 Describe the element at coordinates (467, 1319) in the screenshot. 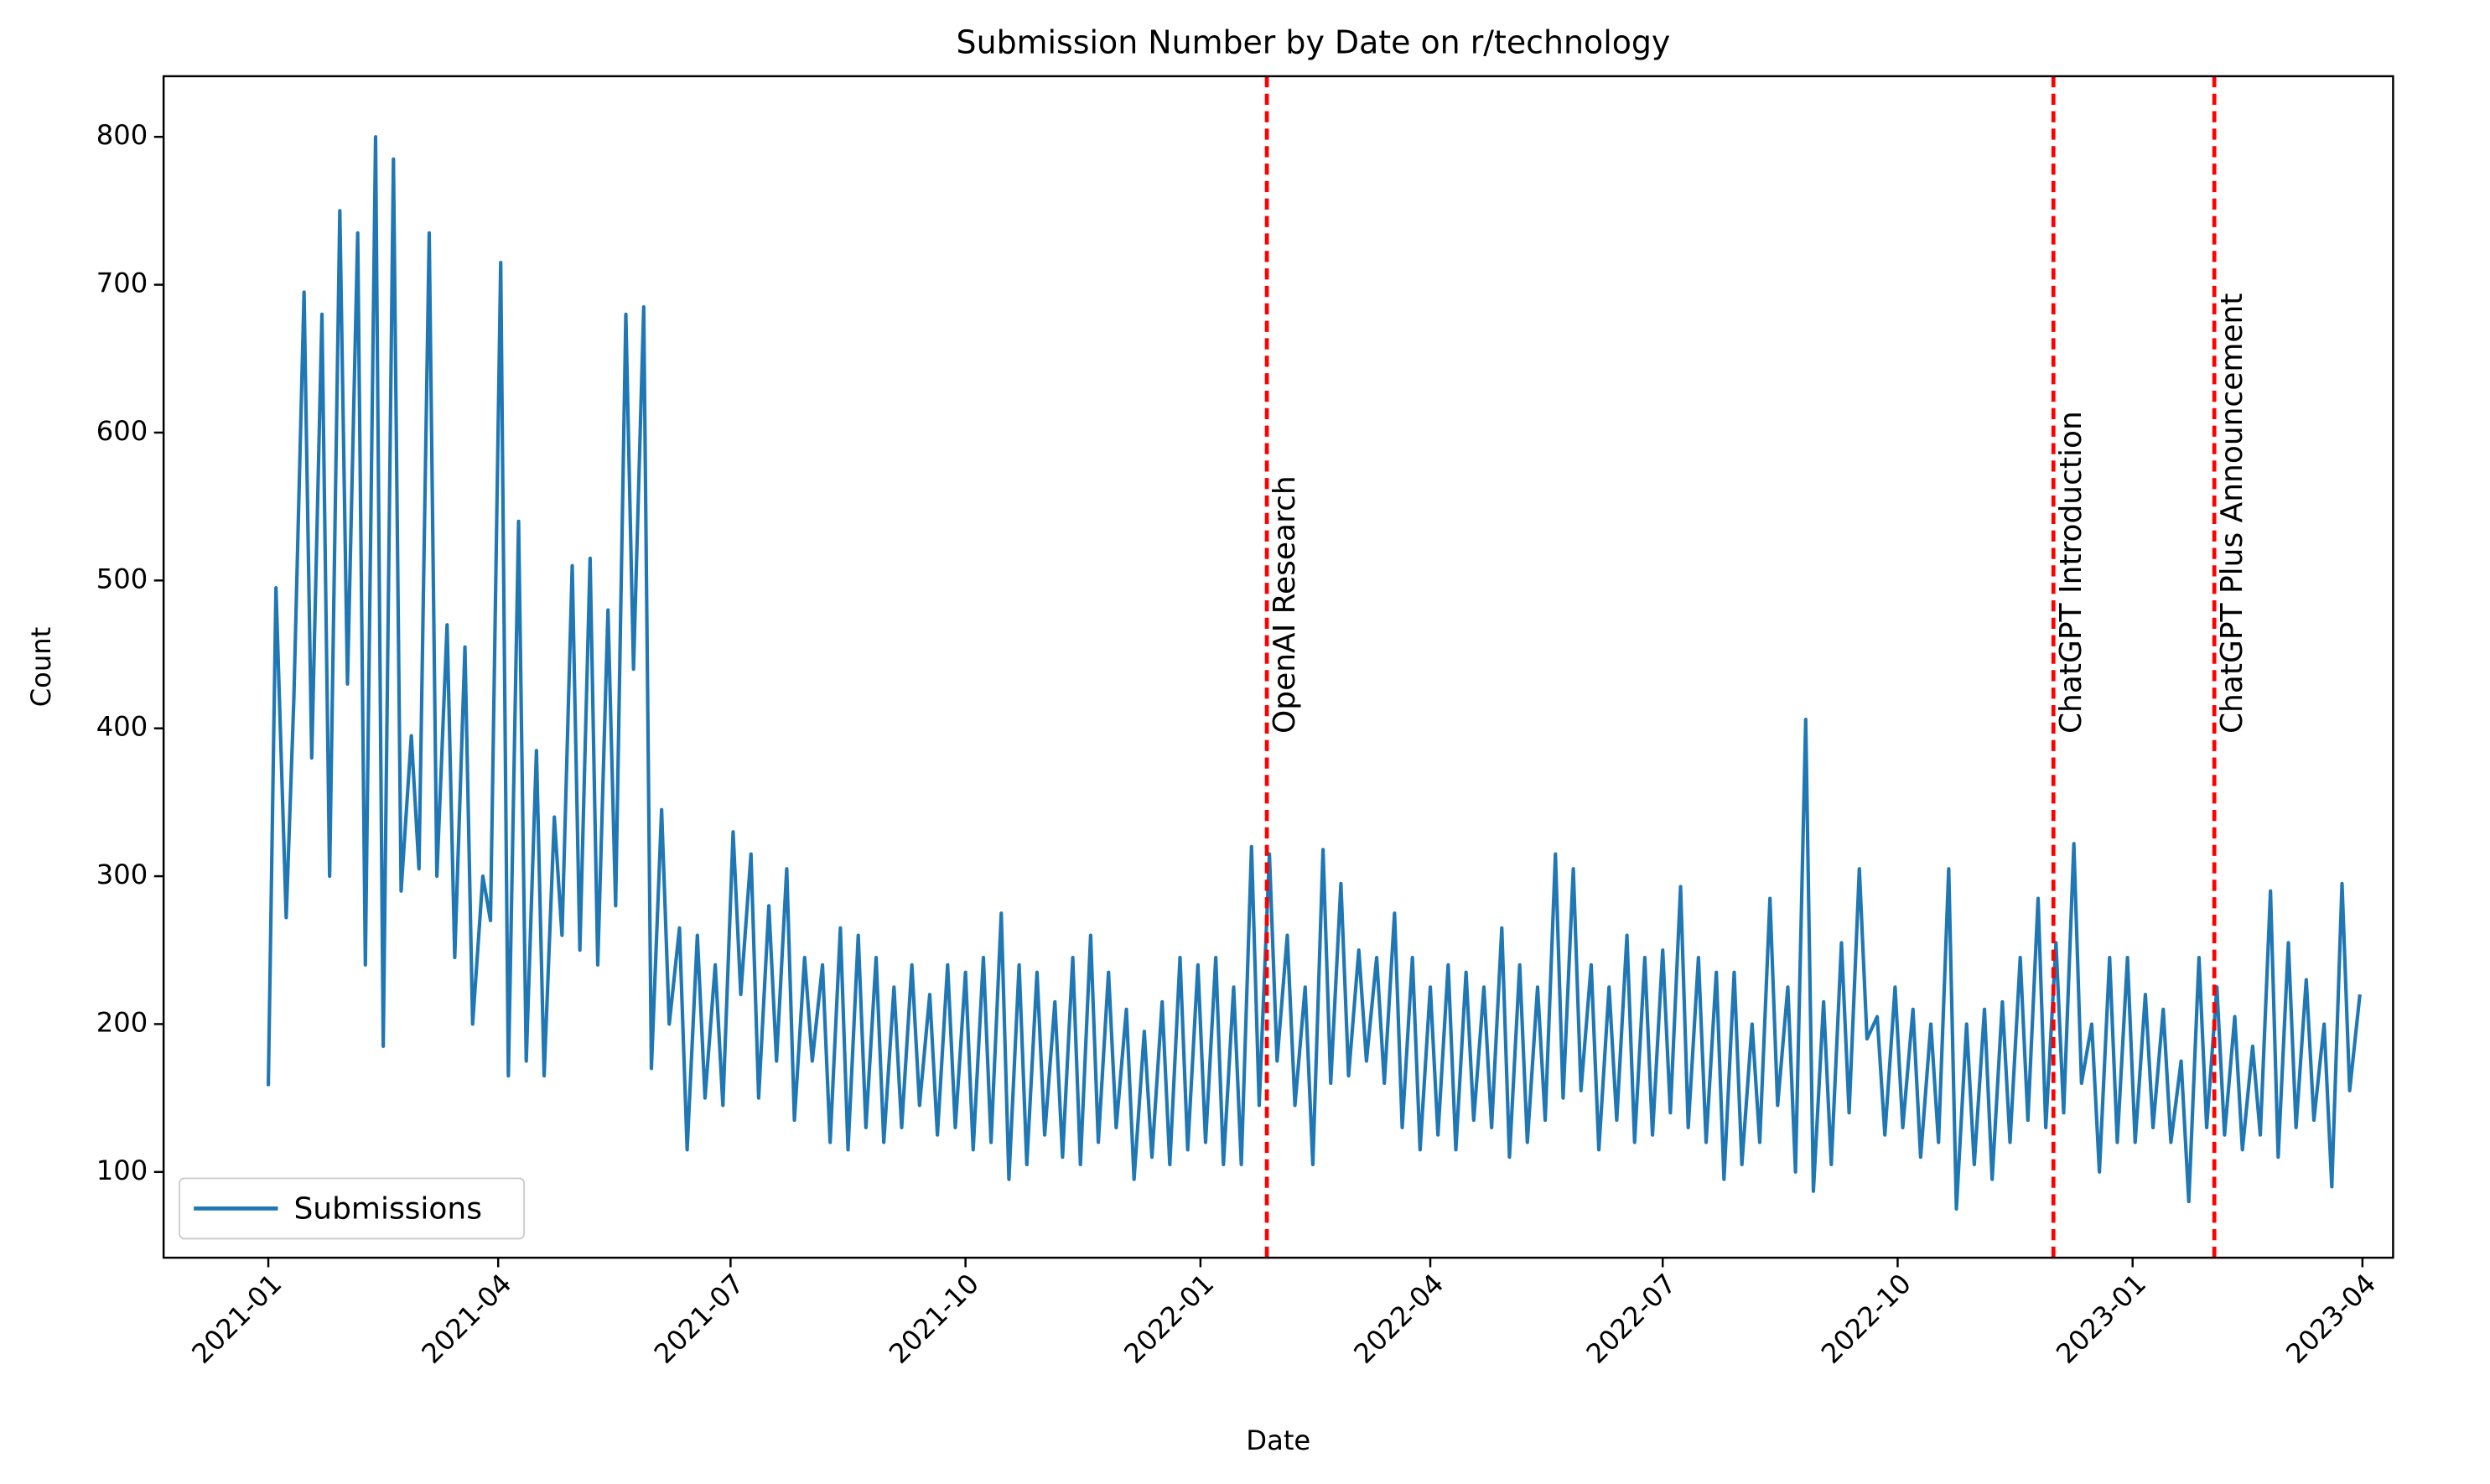

I see `x-tick-label: 2021-04` at that location.